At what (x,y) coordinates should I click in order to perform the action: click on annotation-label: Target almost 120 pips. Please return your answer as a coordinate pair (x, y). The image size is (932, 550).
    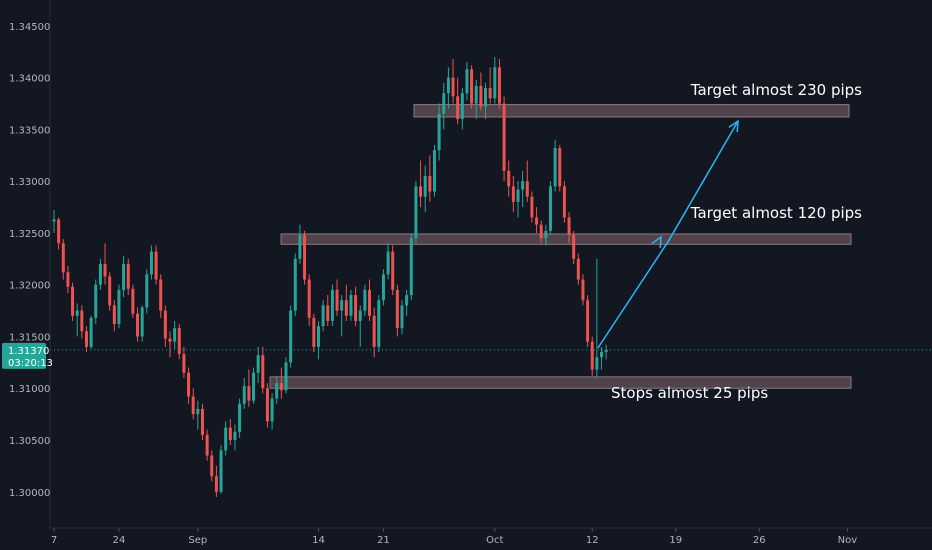
    Looking at the image, I should click on (776, 213).